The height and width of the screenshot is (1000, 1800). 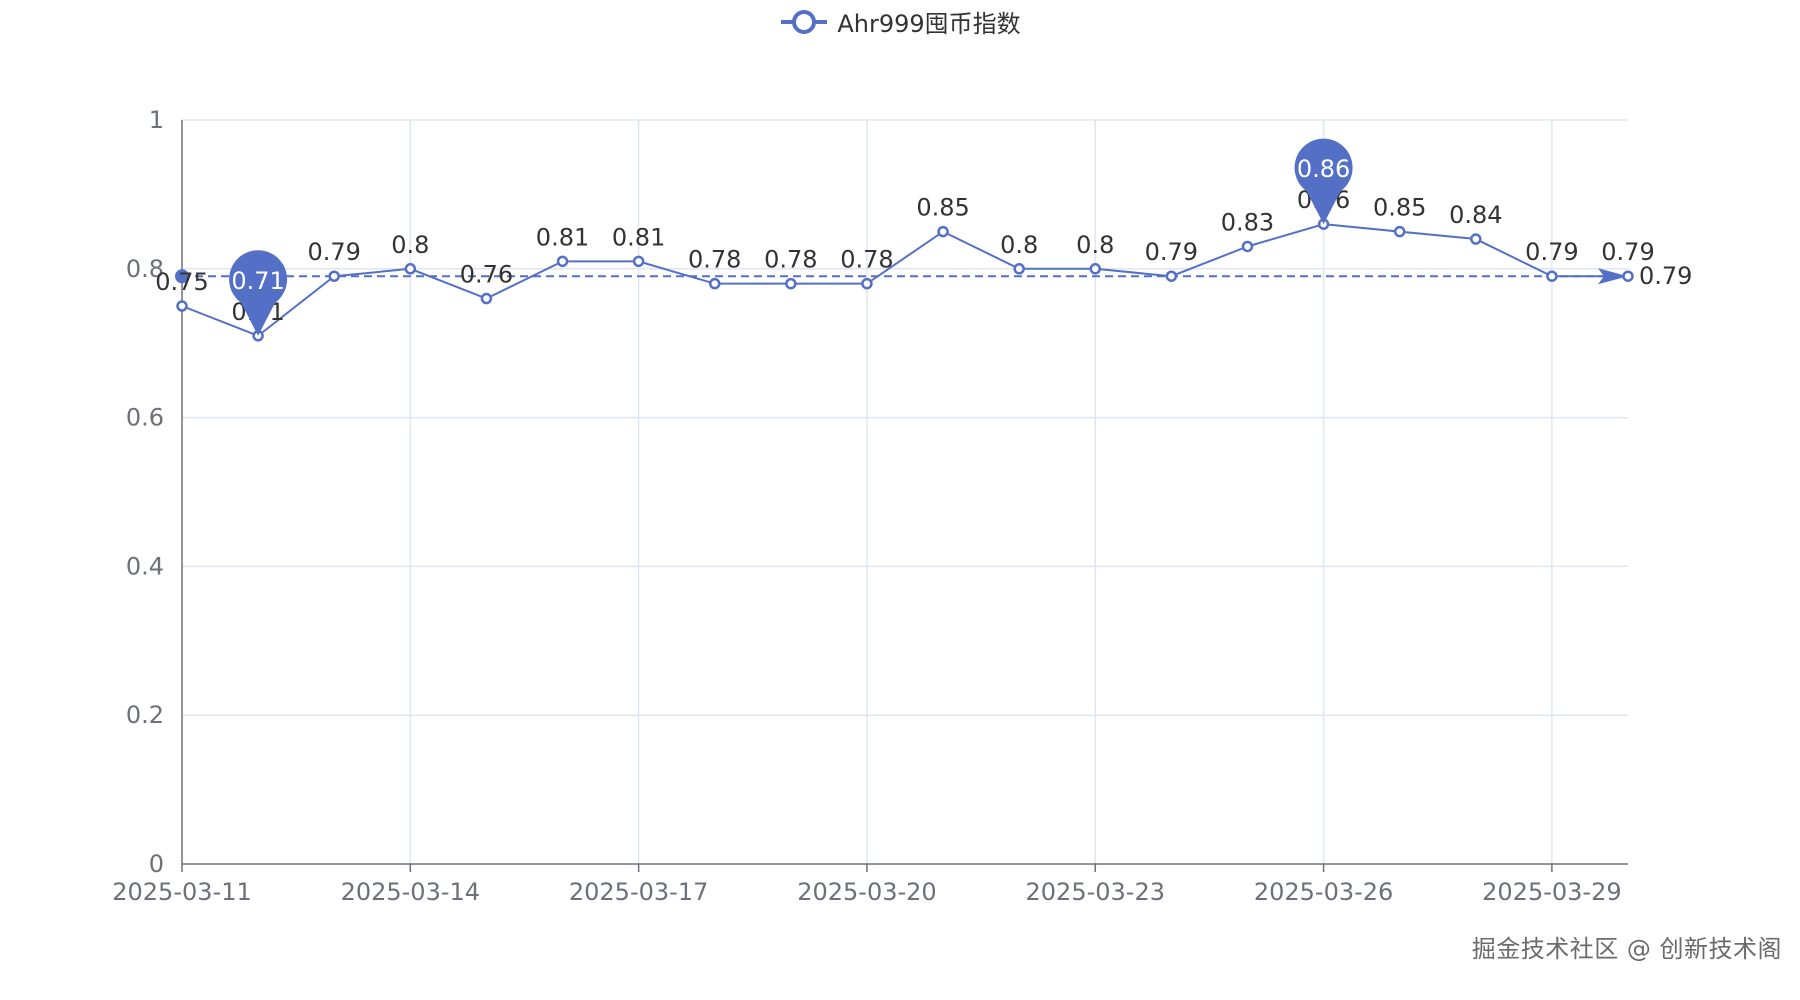 I want to click on x-tick-label: 2025-03-29, so click(x=1551, y=892).